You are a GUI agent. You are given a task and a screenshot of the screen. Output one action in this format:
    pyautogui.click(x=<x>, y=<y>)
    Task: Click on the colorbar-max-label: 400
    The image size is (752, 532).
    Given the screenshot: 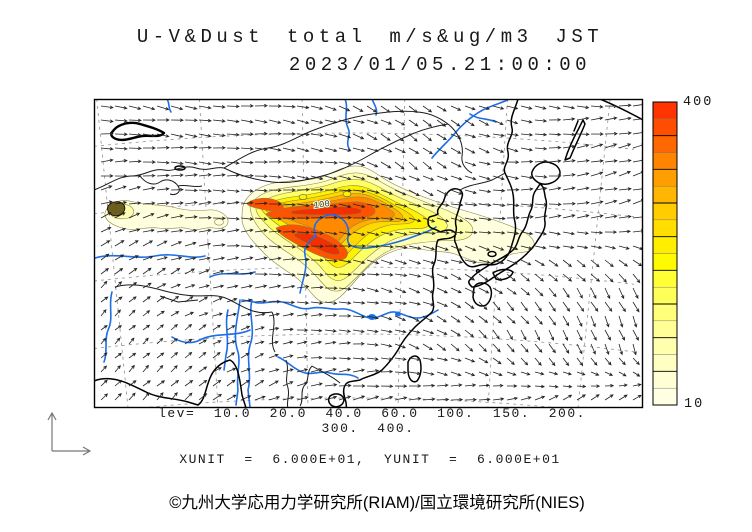 What is the action you would take?
    pyautogui.click(x=698, y=102)
    